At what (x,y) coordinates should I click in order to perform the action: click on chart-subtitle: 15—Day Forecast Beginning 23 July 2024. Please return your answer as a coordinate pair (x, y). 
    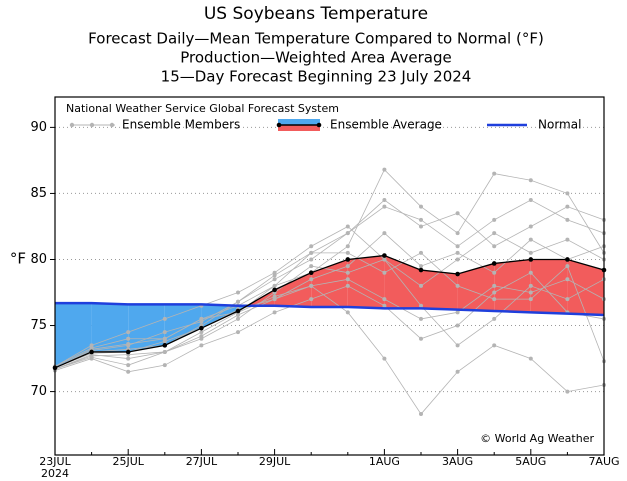
    Looking at the image, I should click on (316, 77).